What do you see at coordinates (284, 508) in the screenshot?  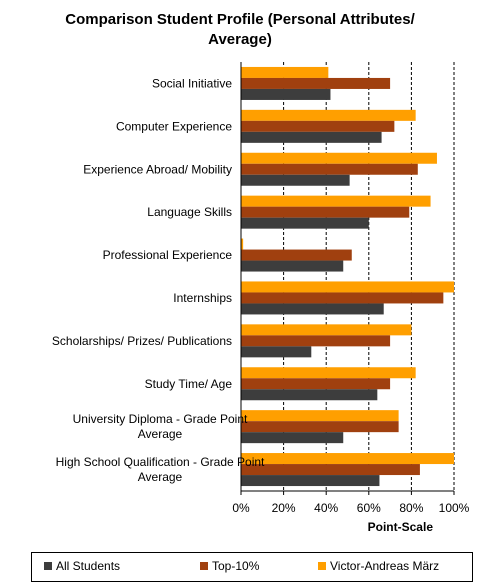 I see `x-tick-label: 20%` at bounding box center [284, 508].